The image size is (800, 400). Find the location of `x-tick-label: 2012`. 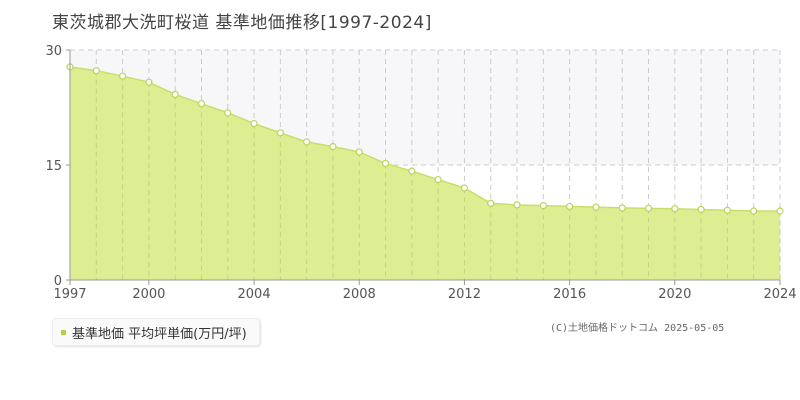

x-tick-label: 2012 is located at coordinates (464, 294).